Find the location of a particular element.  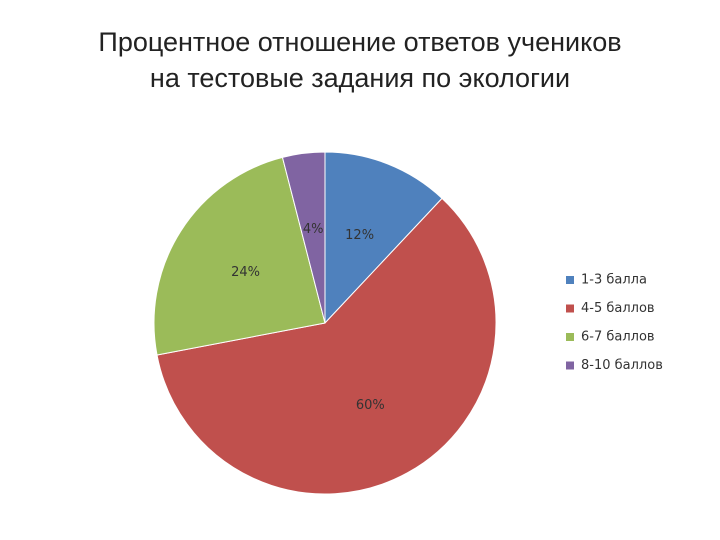

data-label: 24% is located at coordinates (245, 272).